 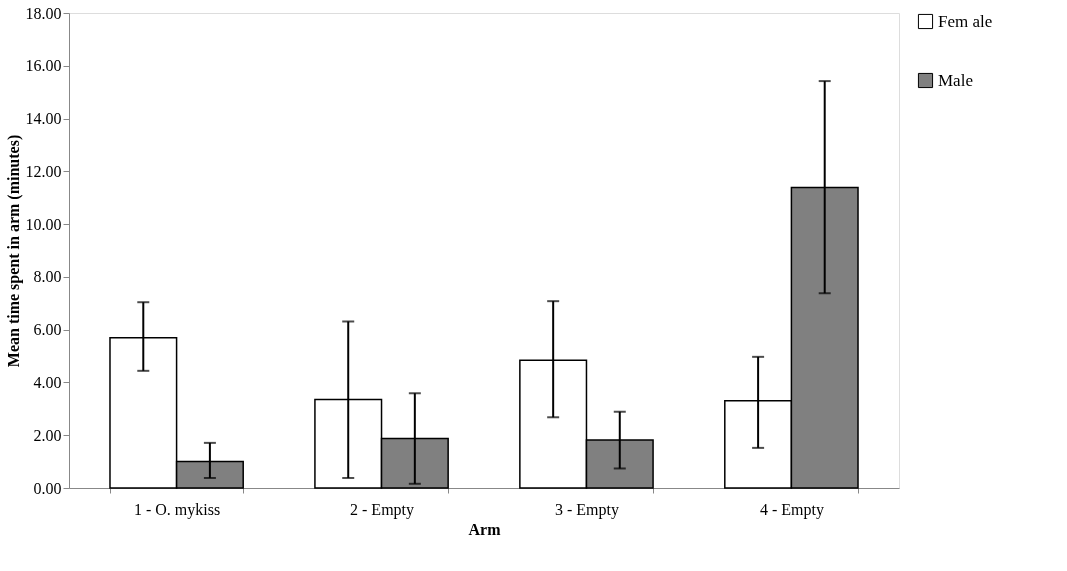 I want to click on y-tick-label: 10.00, so click(x=43, y=224).